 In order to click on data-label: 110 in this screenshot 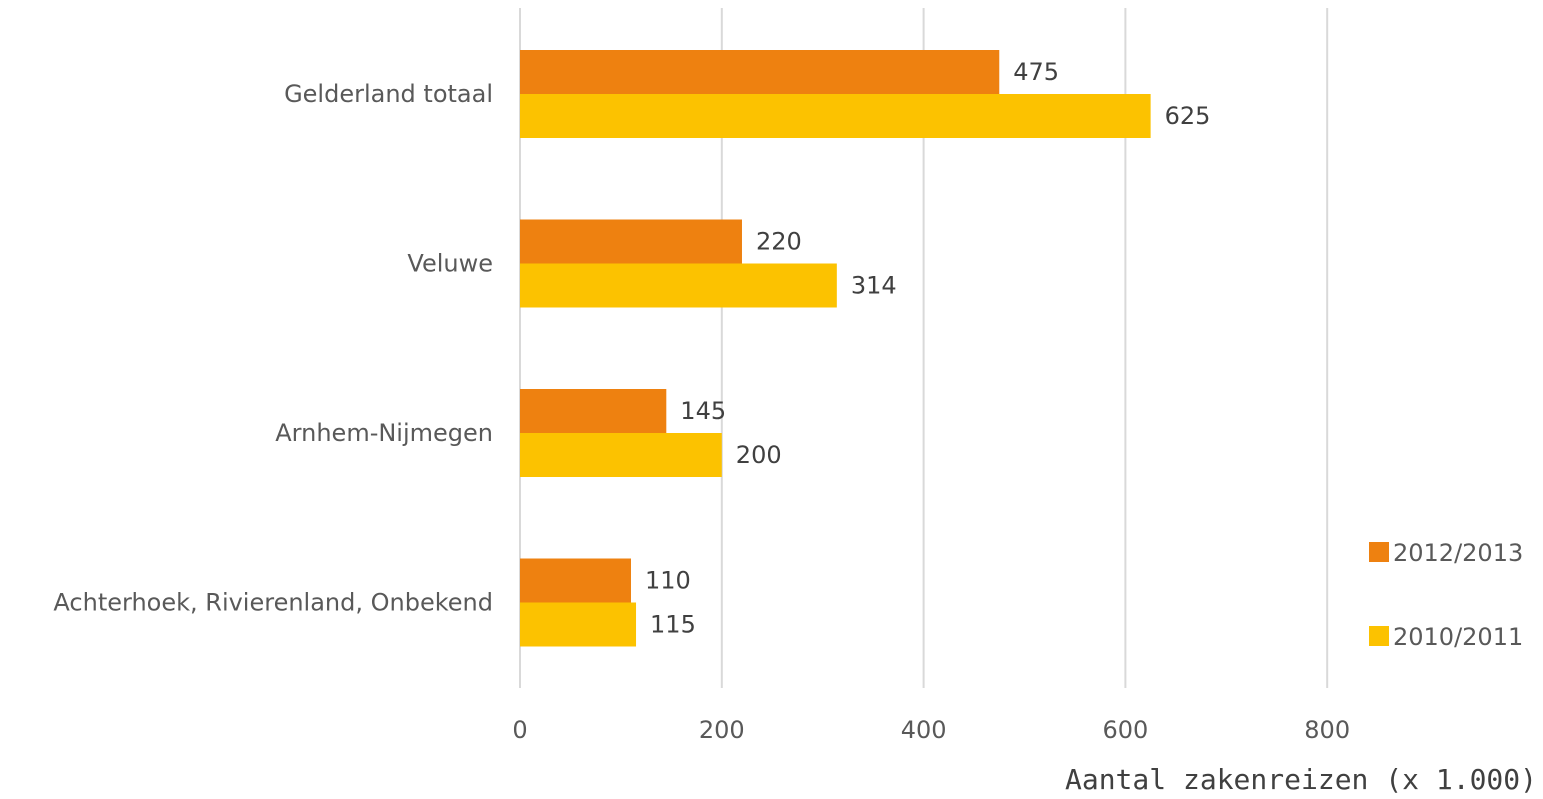, I will do `click(668, 581)`.